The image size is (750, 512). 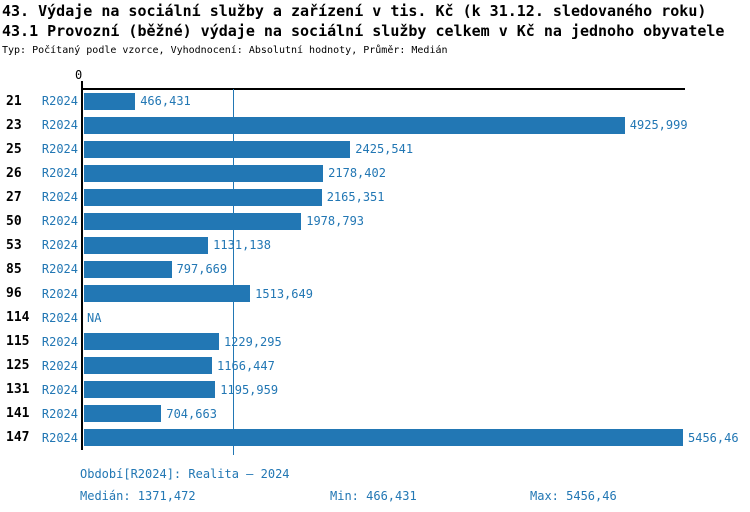 I want to click on row-category-label: 114, so click(x=18, y=318).